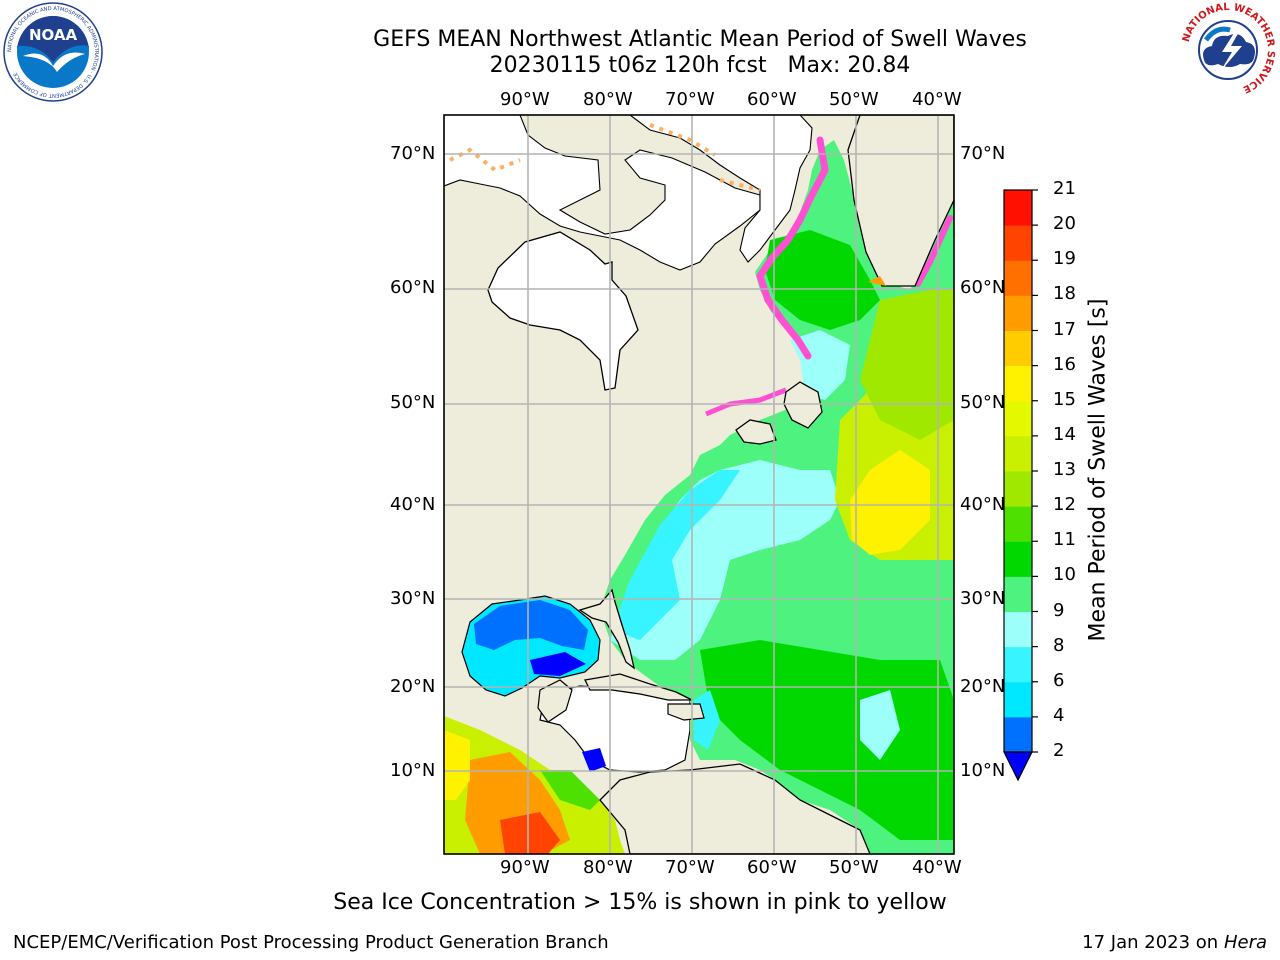 This screenshot has width=1280, height=960. Describe the element at coordinates (525, 99) in the screenshot. I see `lon-label-top-90w: 90°W` at that location.